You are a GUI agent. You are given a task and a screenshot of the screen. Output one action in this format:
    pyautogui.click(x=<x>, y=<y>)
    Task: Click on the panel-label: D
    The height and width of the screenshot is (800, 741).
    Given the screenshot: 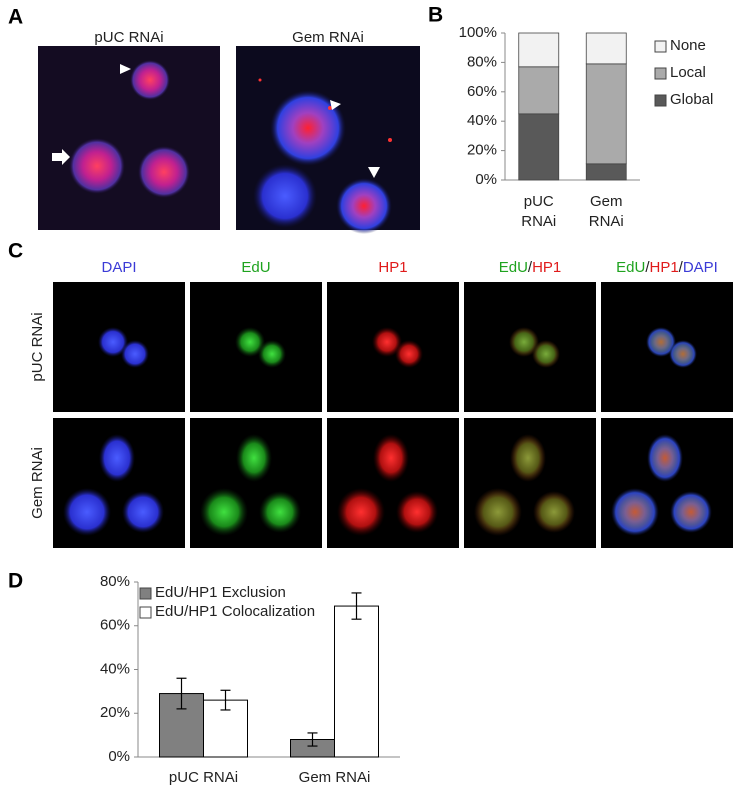 What is the action you would take?
    pyautogui.click(x=15, y=581)
    